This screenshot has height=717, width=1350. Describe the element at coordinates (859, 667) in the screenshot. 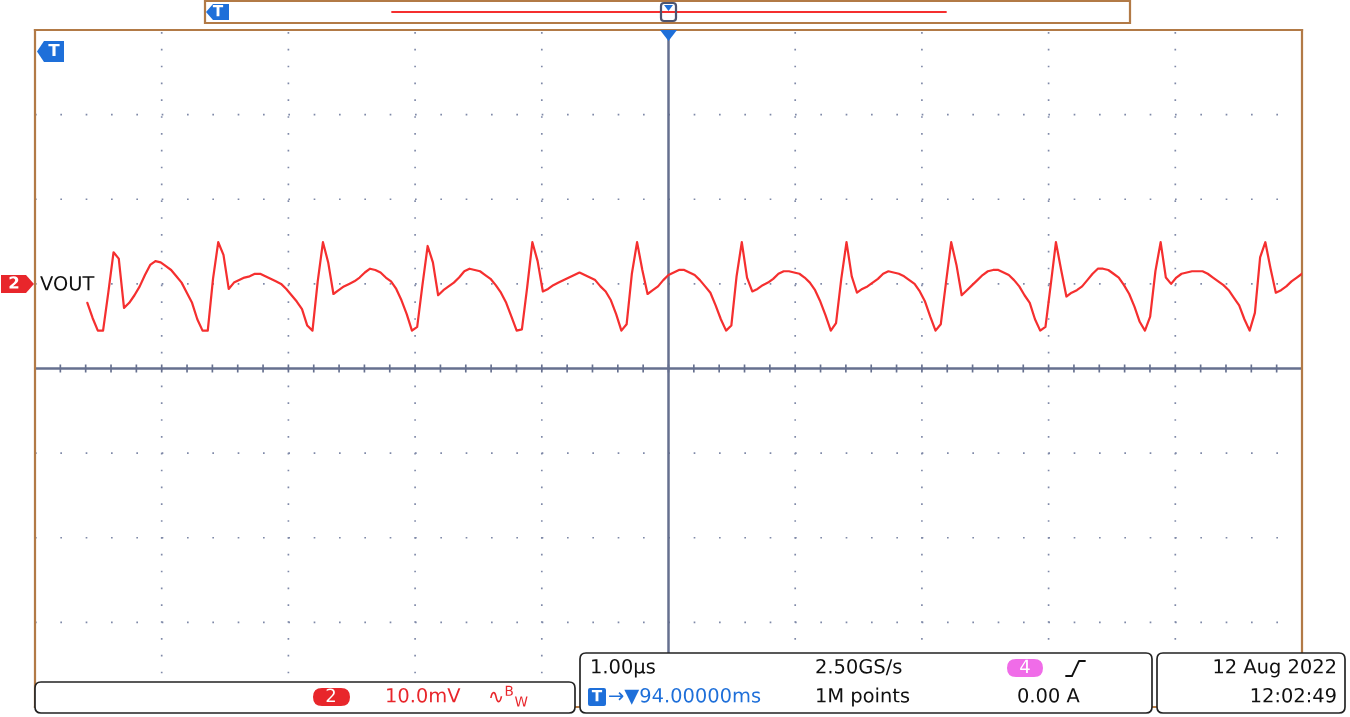

I see `text: 2.50GS/s` at that location.